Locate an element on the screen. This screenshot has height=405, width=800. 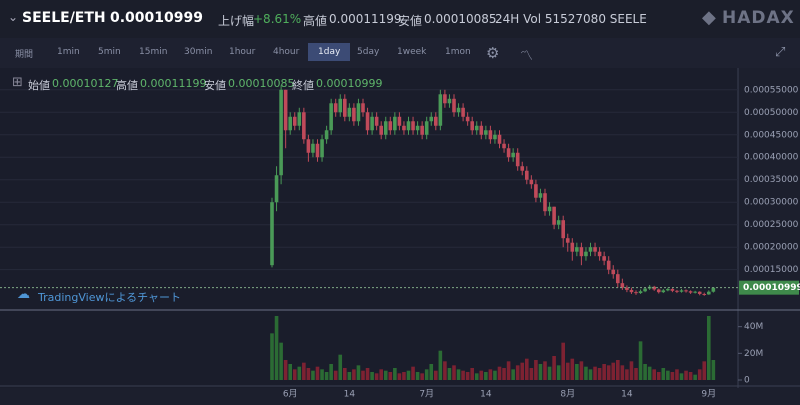
collapse-icon: ⊞ is located at coordinates (17, 82).